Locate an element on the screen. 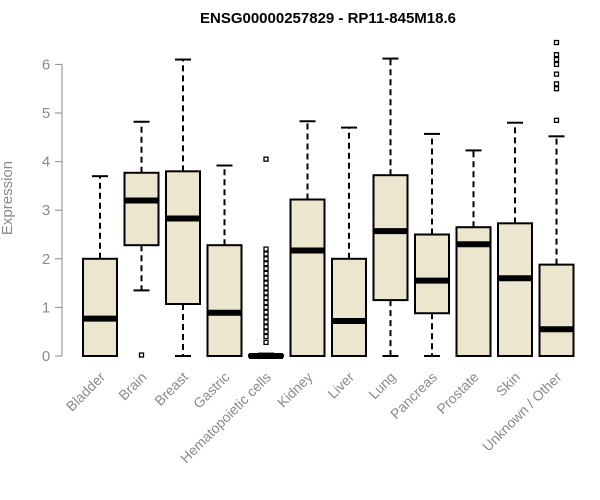 Image resolution: width=600 pixels, height=500 pixels. box-unknown-other is located at coordinates (556, 198).